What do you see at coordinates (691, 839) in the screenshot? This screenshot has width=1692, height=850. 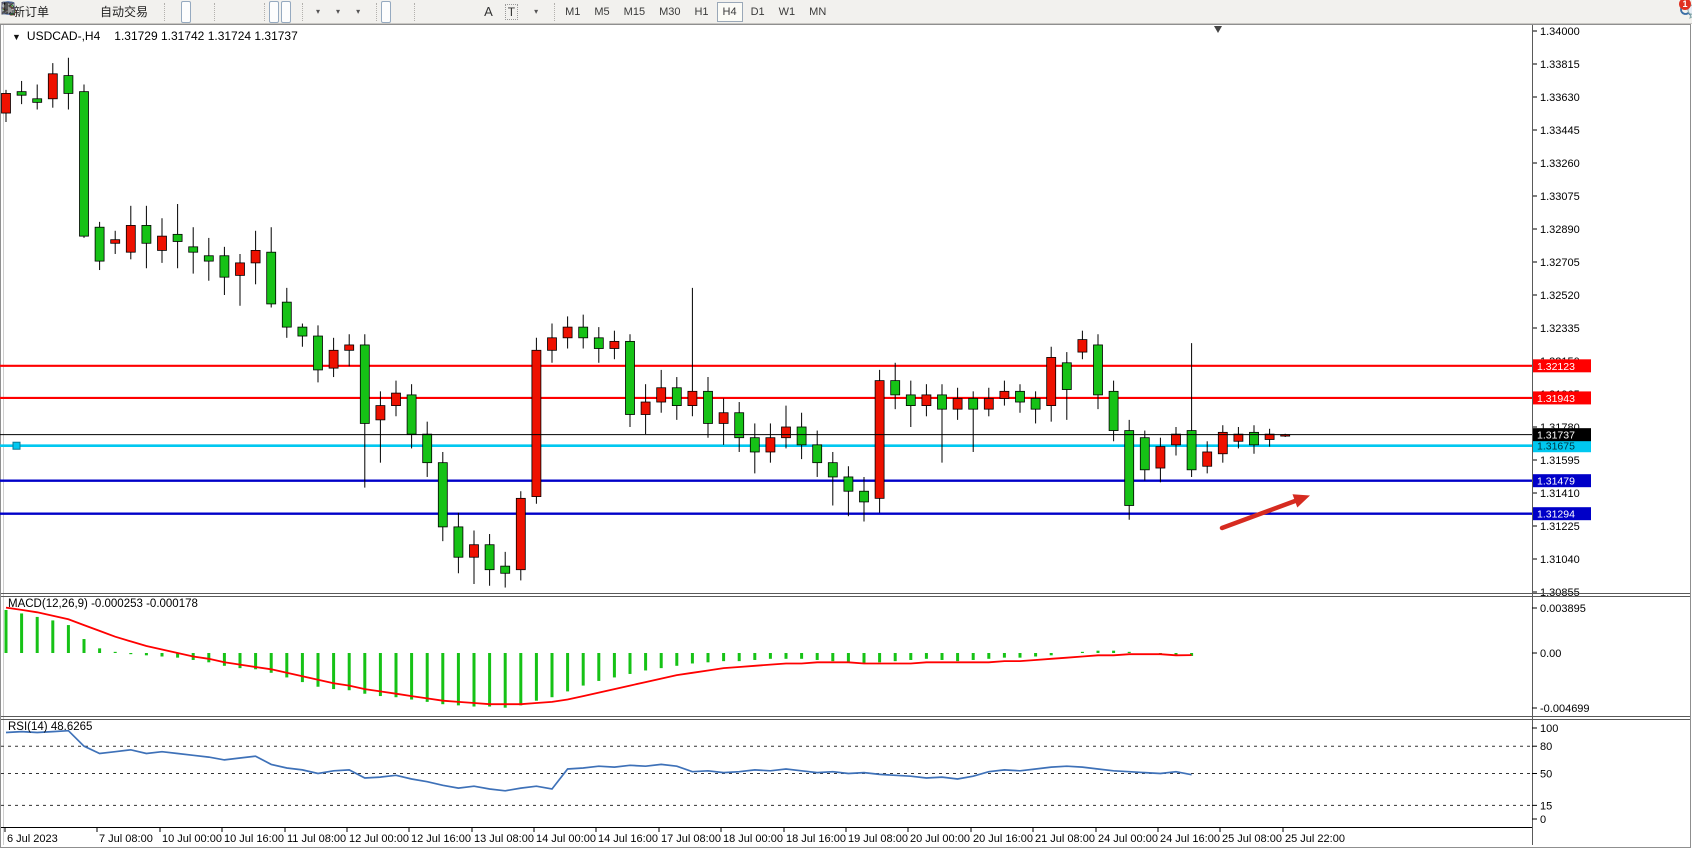 I see `svg-text: 17 Jul 08:00` at bounding box center [691, 839].